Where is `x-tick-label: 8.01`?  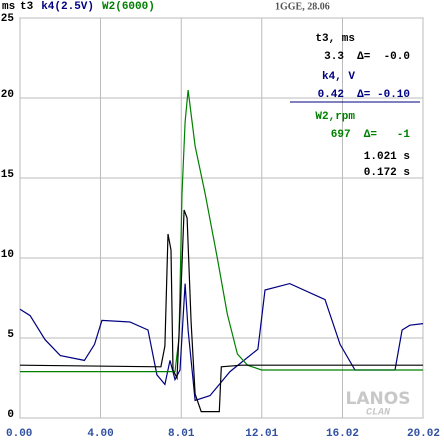 x-tick-label: 8.01 is located at coordinates (181, 434).